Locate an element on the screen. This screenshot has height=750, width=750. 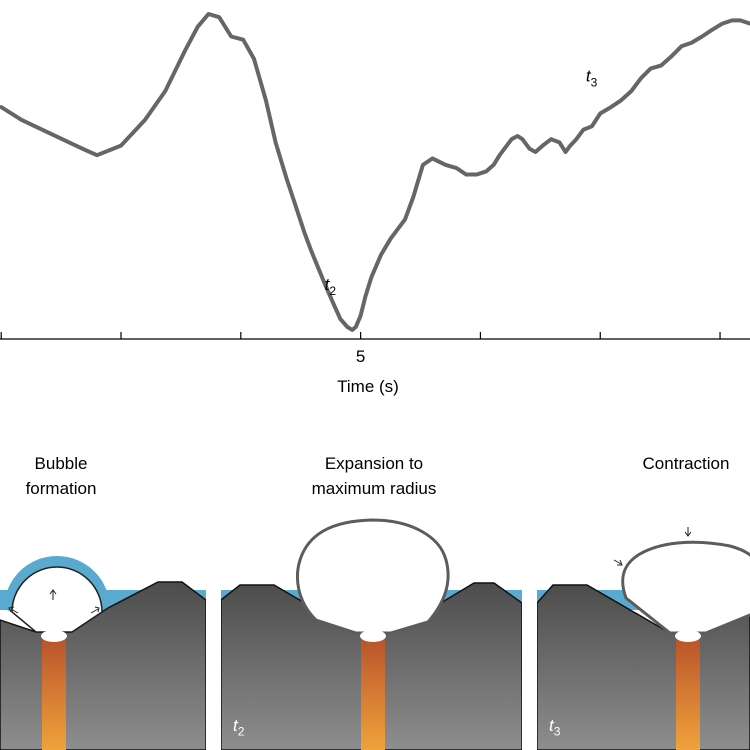
panel-title-bubble-formation: Bubble formation is located at coordinates (61, 476).